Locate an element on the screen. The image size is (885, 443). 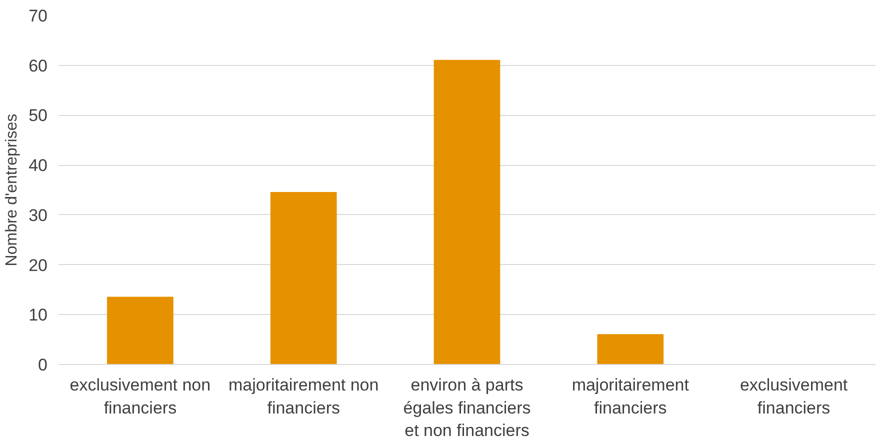
y-tick-label: 50 is located at coordinates (38, 116).